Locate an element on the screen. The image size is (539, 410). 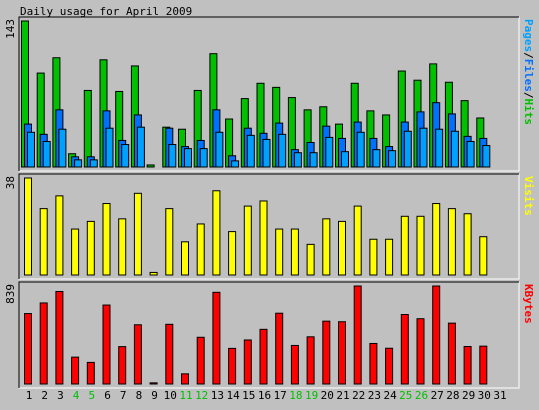
x-tick-label-day-25: 25 is located at coordinates (405, 395).